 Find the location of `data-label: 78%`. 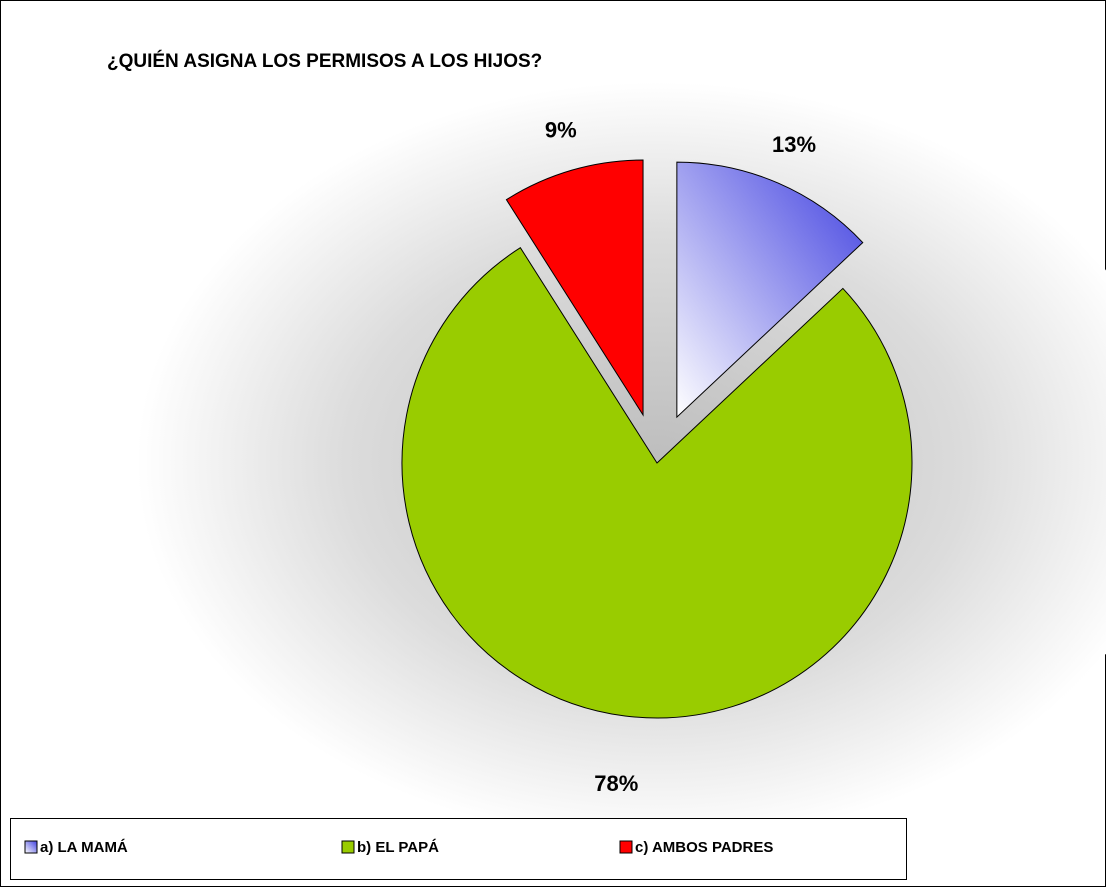

data-label: 78% is located at coordinates (616, 783).